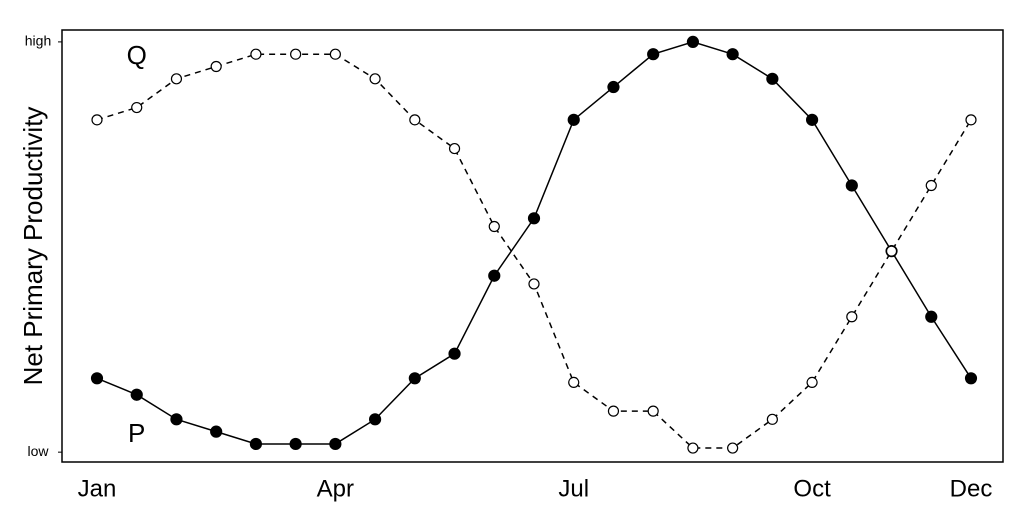 The image size is (1026, 523). Describe the element at coordinates (33, 246) in the screenshot. I see `y-axis-label: Net Primary Productivity` at that location.